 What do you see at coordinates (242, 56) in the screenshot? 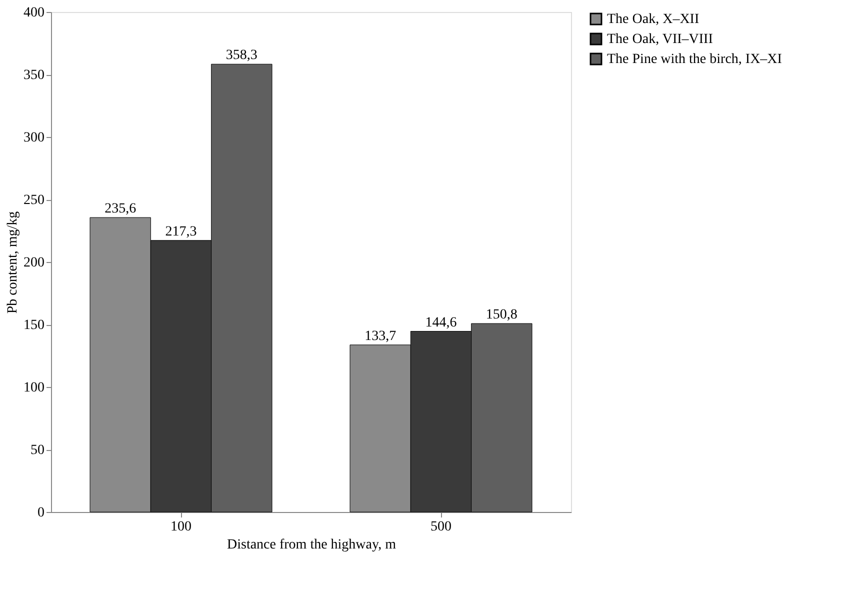
I see `data-label: 358,3` at bounding box center [242, 56].